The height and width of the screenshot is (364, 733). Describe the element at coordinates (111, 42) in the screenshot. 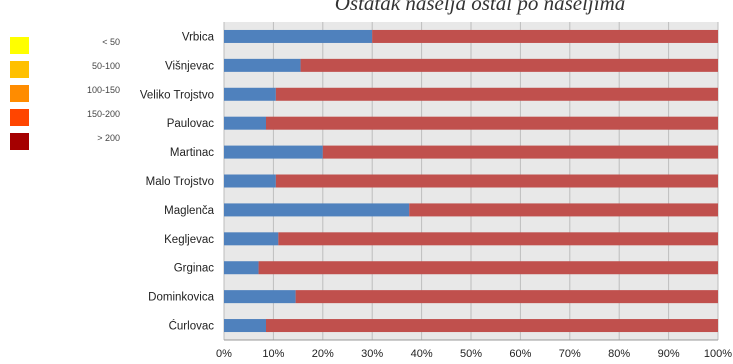

I see `legend-label: < 50` at that location.